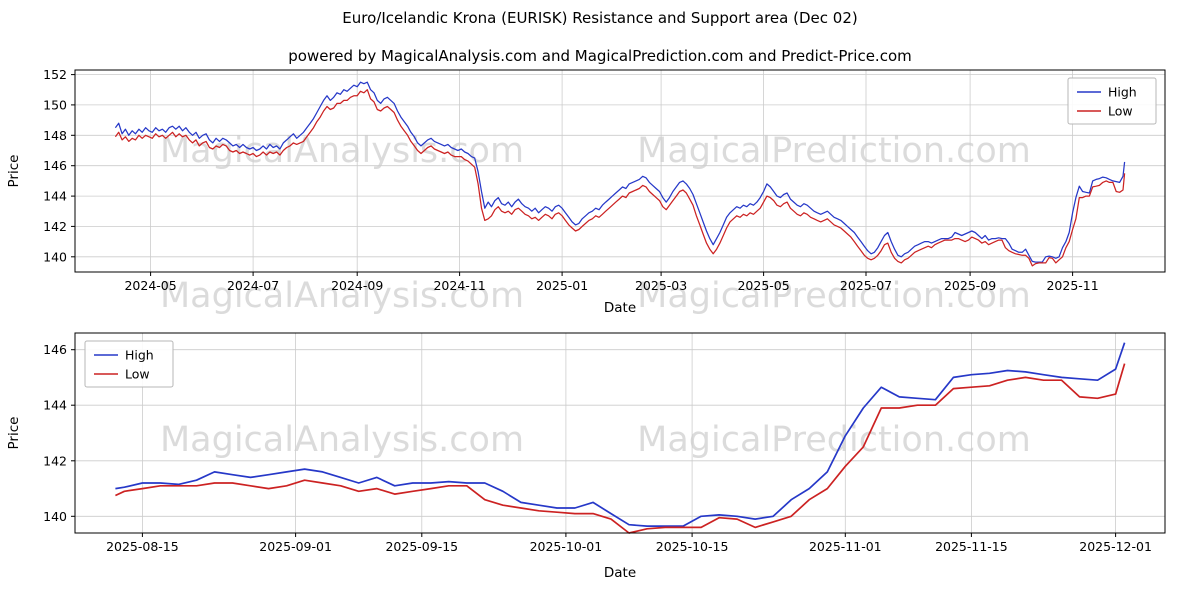 Image resolution: width=1200 pixels, height=600 pixels. I want to click on svg-text: 2024-11, so click(459, 285).